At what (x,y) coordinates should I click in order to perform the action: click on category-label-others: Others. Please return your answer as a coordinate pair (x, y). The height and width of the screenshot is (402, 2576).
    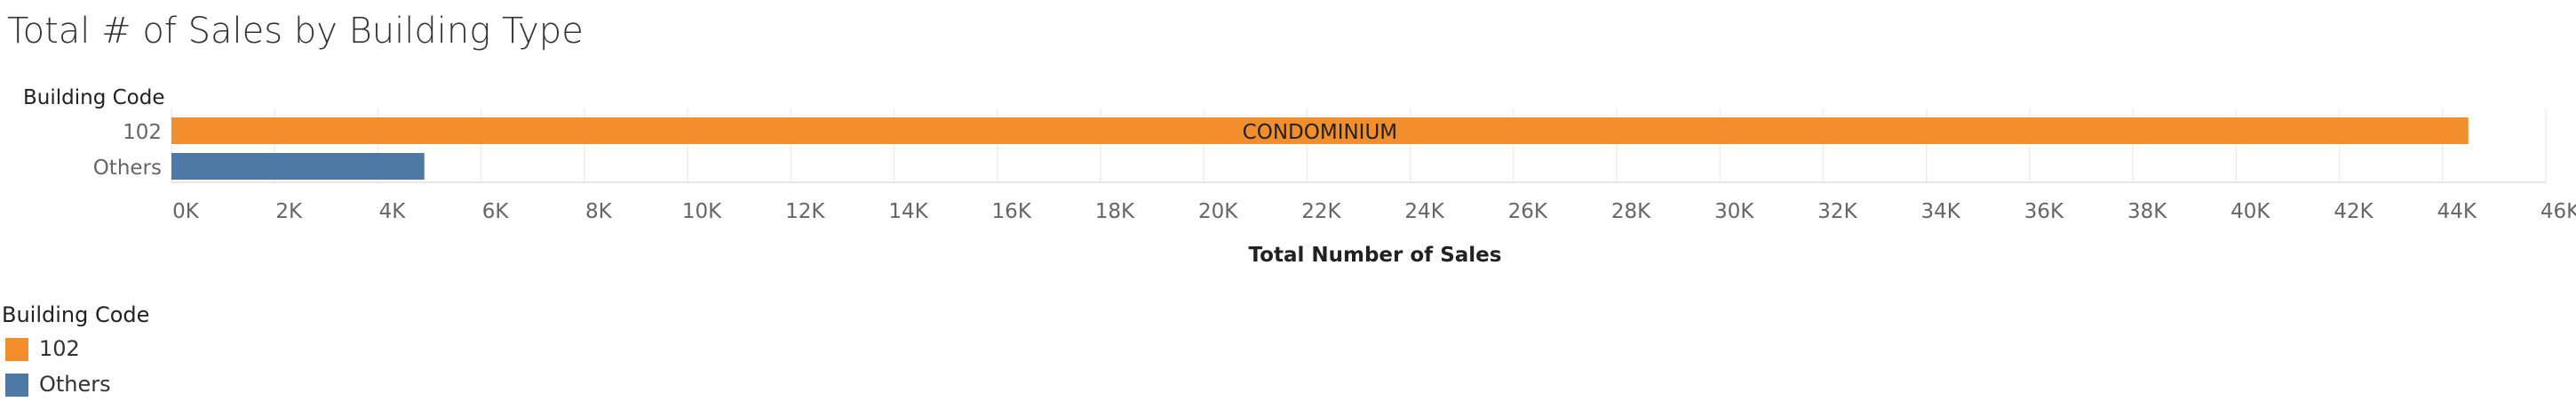
    Looking at the image, I should click on (127, 168).